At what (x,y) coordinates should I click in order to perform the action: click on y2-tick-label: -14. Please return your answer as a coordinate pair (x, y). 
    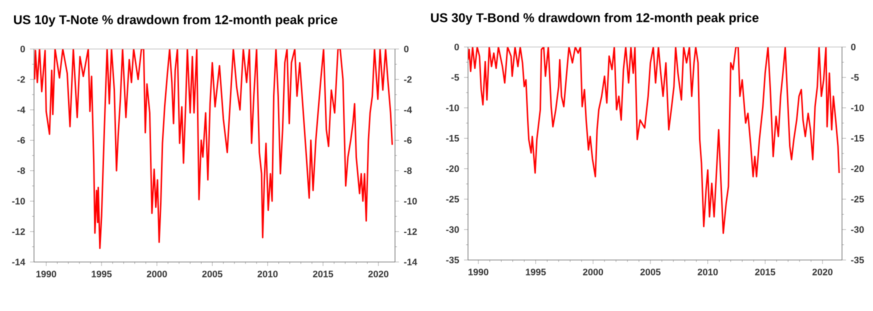
    Looking at the image, I should click on (19, 262).